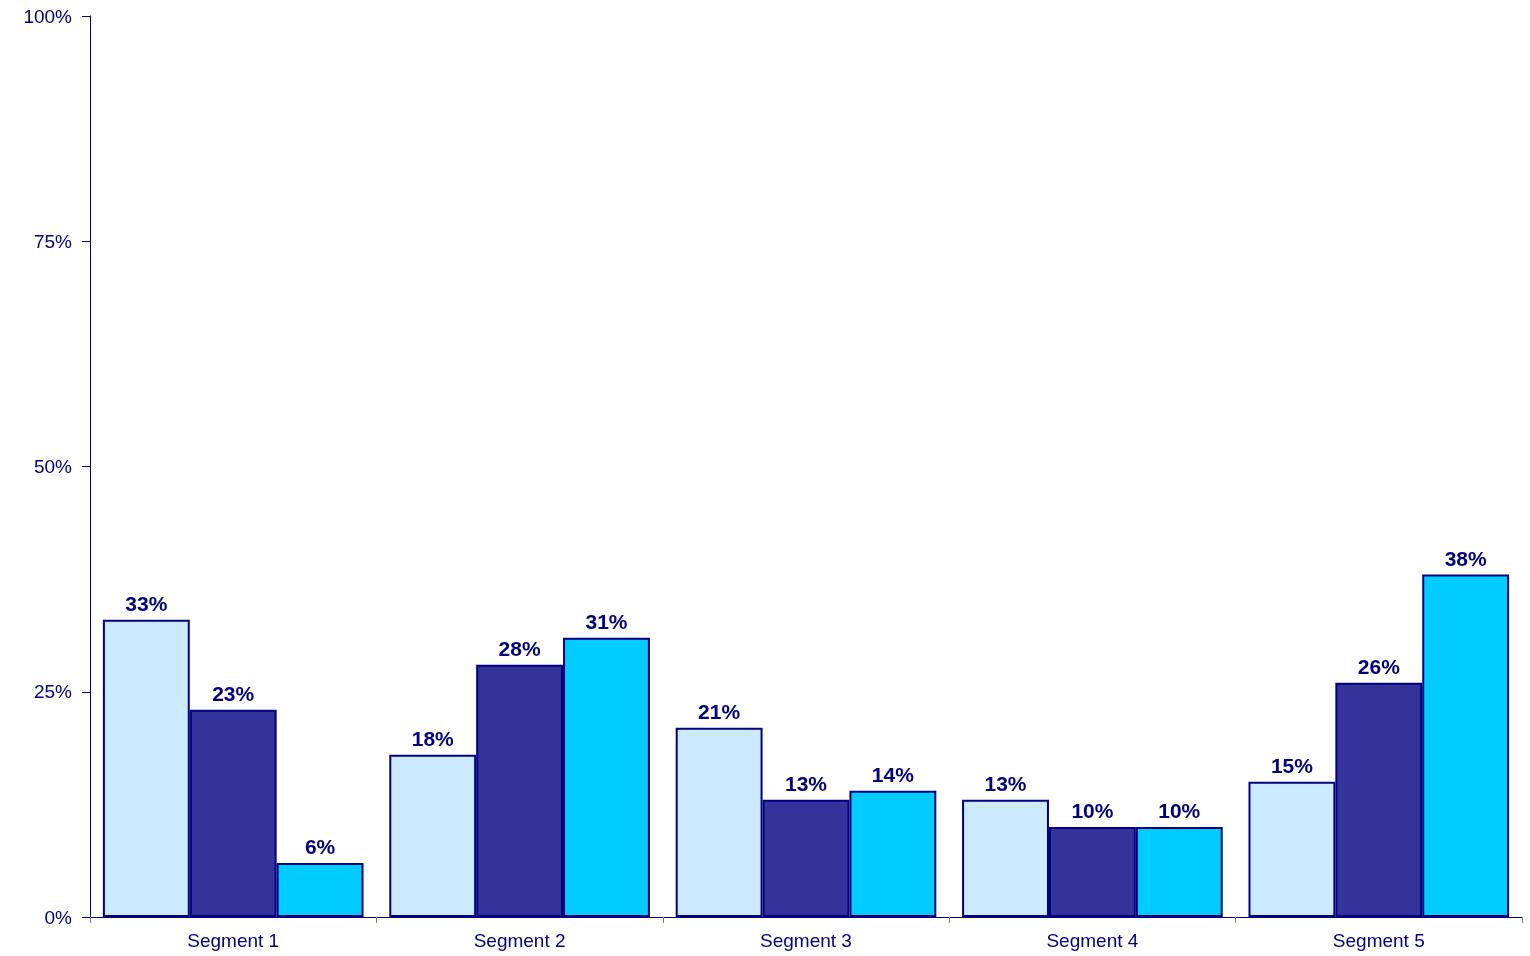  I want to click on y-tick-label: 100%, so click(48, 16).